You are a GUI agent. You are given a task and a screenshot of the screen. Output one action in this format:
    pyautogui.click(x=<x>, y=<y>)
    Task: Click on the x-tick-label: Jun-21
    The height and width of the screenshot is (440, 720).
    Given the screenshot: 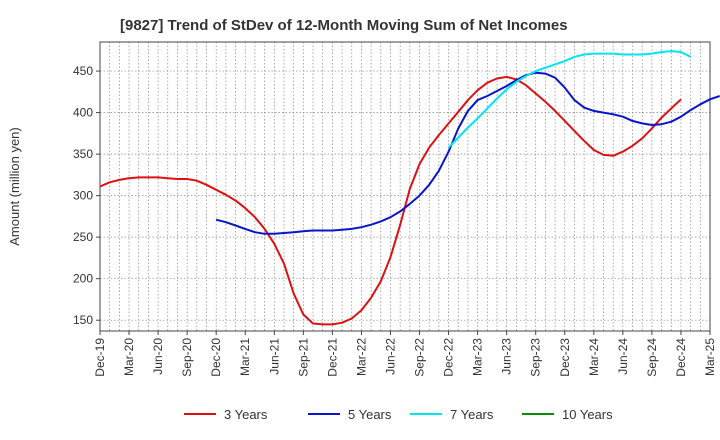 What is the action you would take?
    pyautogui.click(x=274, y=356)
    